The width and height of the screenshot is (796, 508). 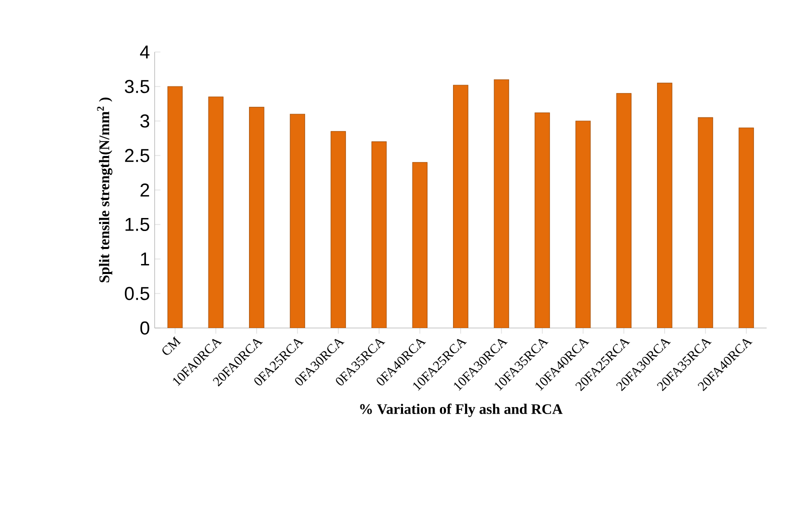 I want to click on y-tick-label: 2, so click(x=145, y=189).